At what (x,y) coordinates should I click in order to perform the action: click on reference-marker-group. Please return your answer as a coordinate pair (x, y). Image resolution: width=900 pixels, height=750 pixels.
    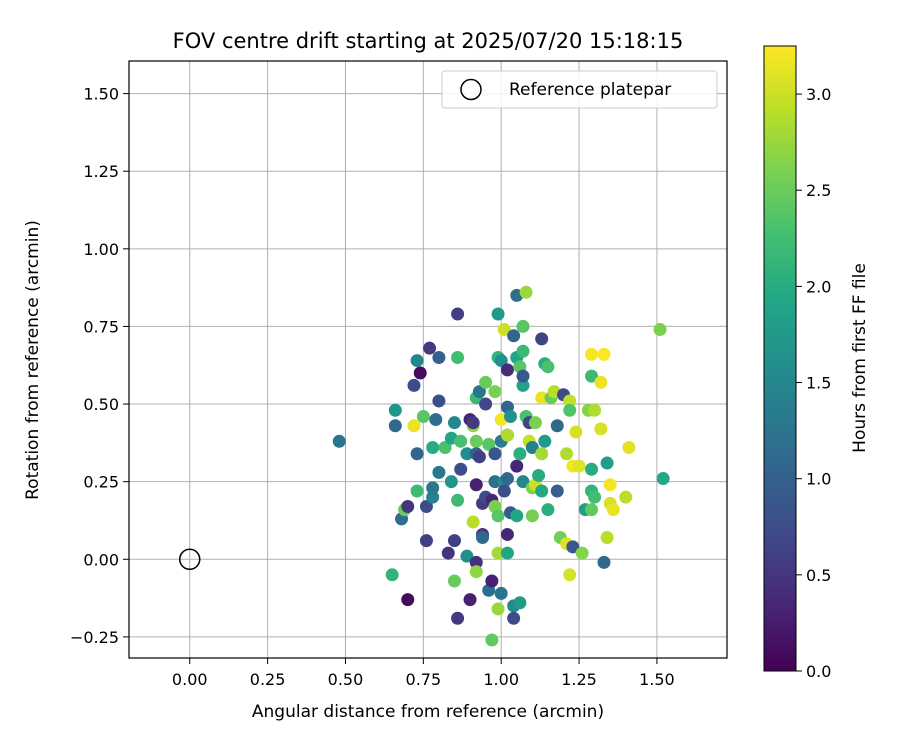
    Looking at the image, I should click on (189, 559).